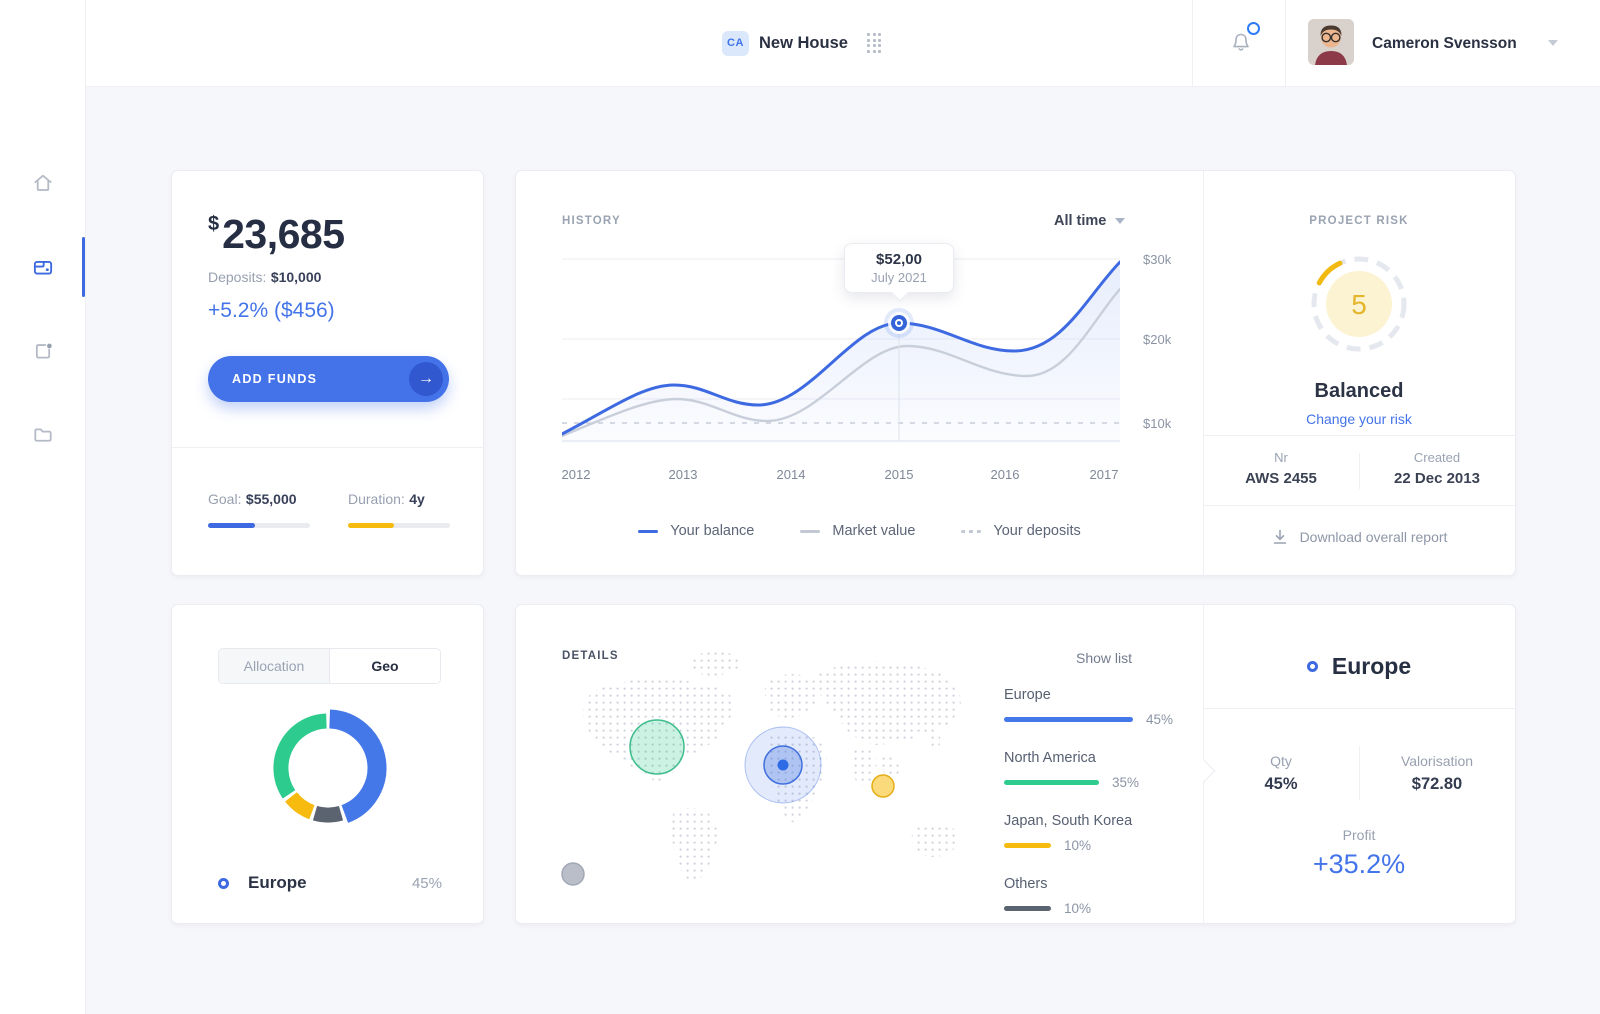 Image resolution: width=1600 pixels, height=1014 pixels. Describe the element at coordinates (874, 43) in the screenshot. I see `apps-grid-icon` at that location.